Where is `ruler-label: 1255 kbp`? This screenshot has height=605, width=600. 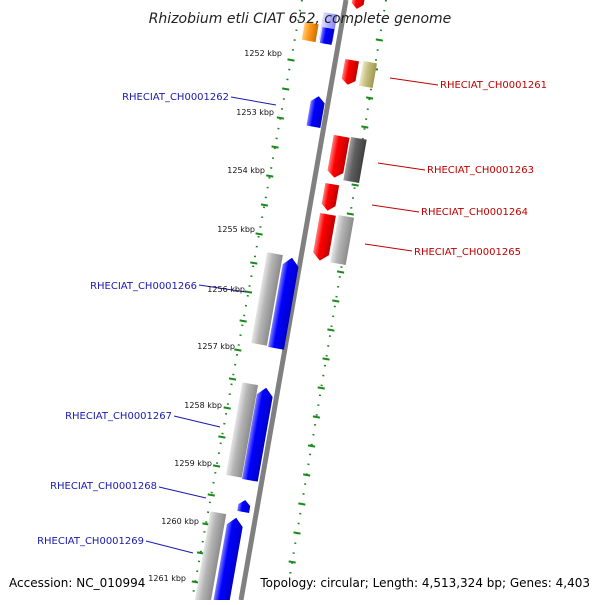
ruler-label: 1255 kbp is located at coordinates (236, 229).